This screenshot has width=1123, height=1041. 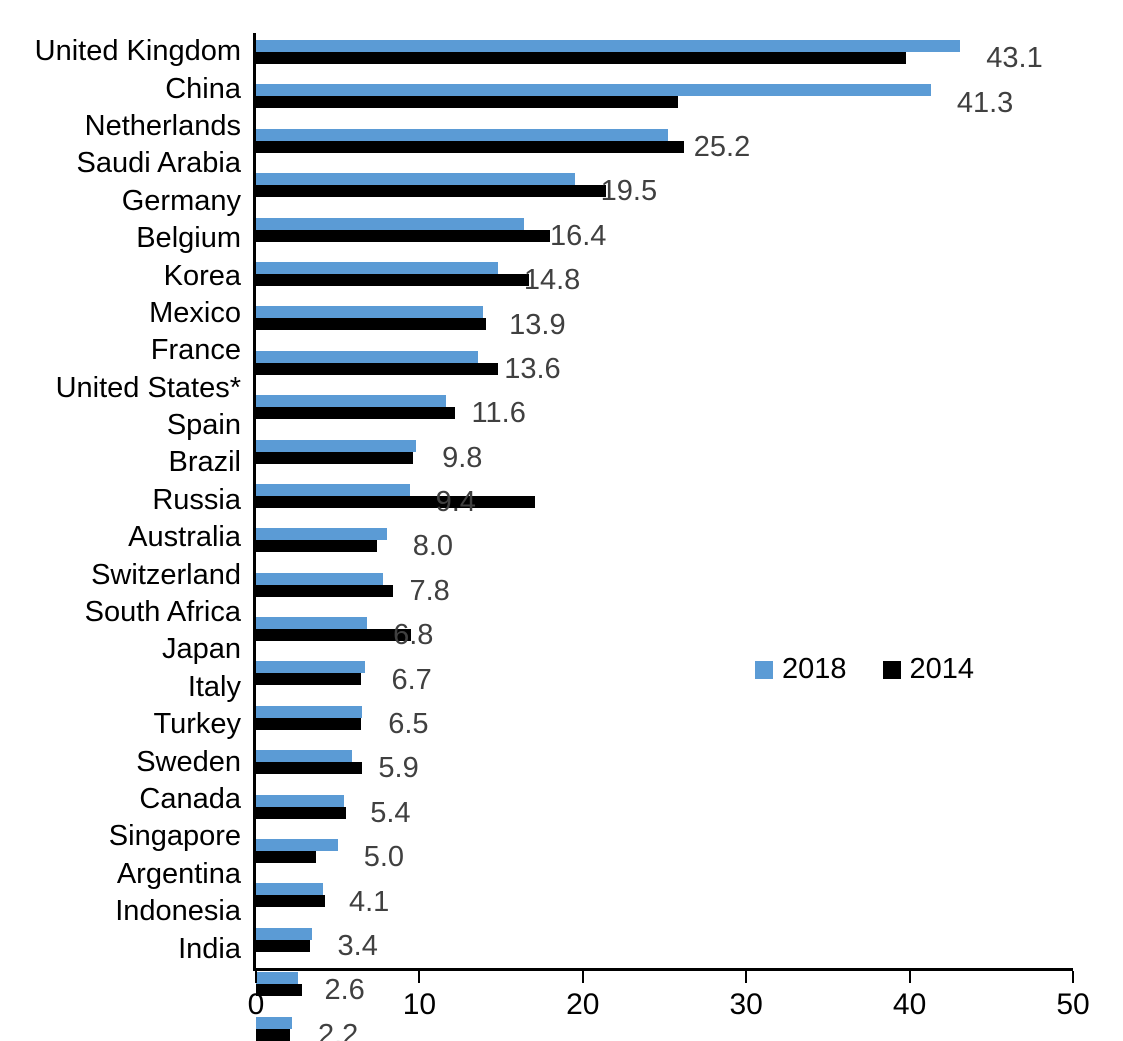 What do you see at coordinates (196, 499) in the screenshot?
I see `category-label: Russia` at bounding box center [196, 499].